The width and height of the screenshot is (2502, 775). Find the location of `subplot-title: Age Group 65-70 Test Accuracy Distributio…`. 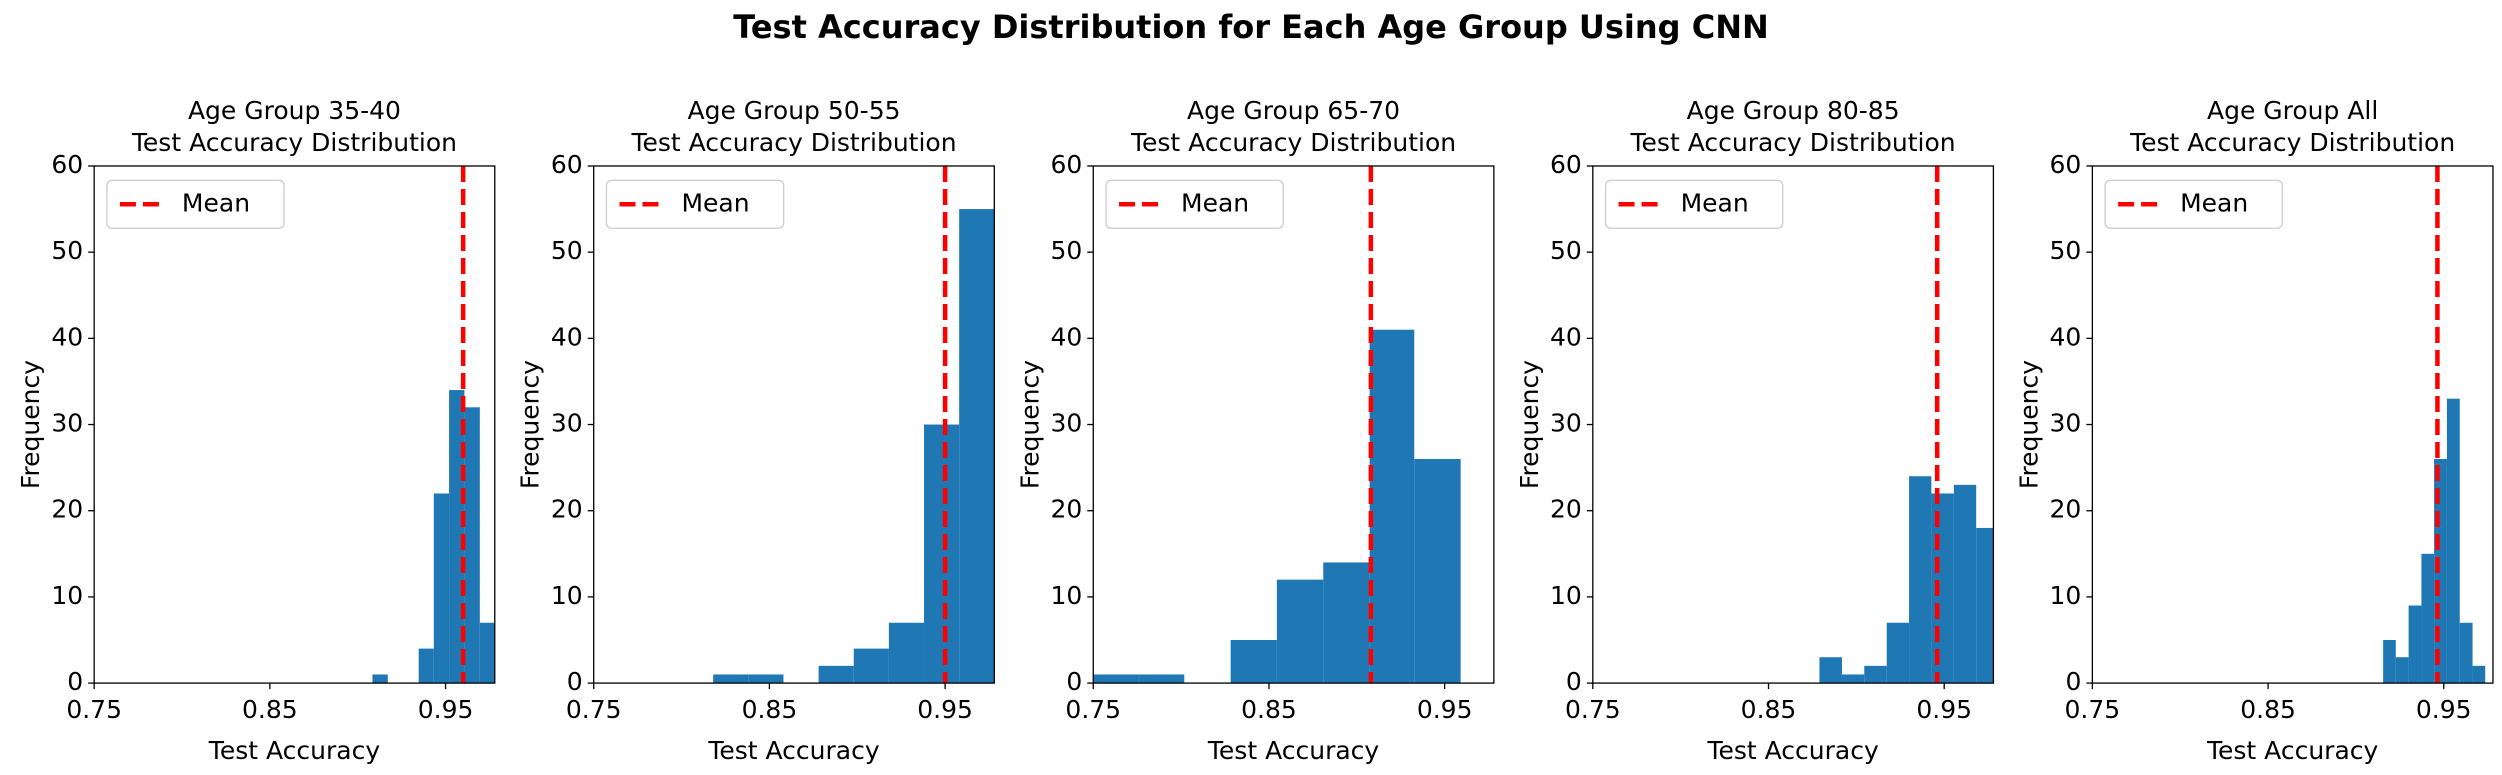

subplot-title: Age Group 65-70 Test Accuracy Distributio… is located at coordinates (1293, 126).